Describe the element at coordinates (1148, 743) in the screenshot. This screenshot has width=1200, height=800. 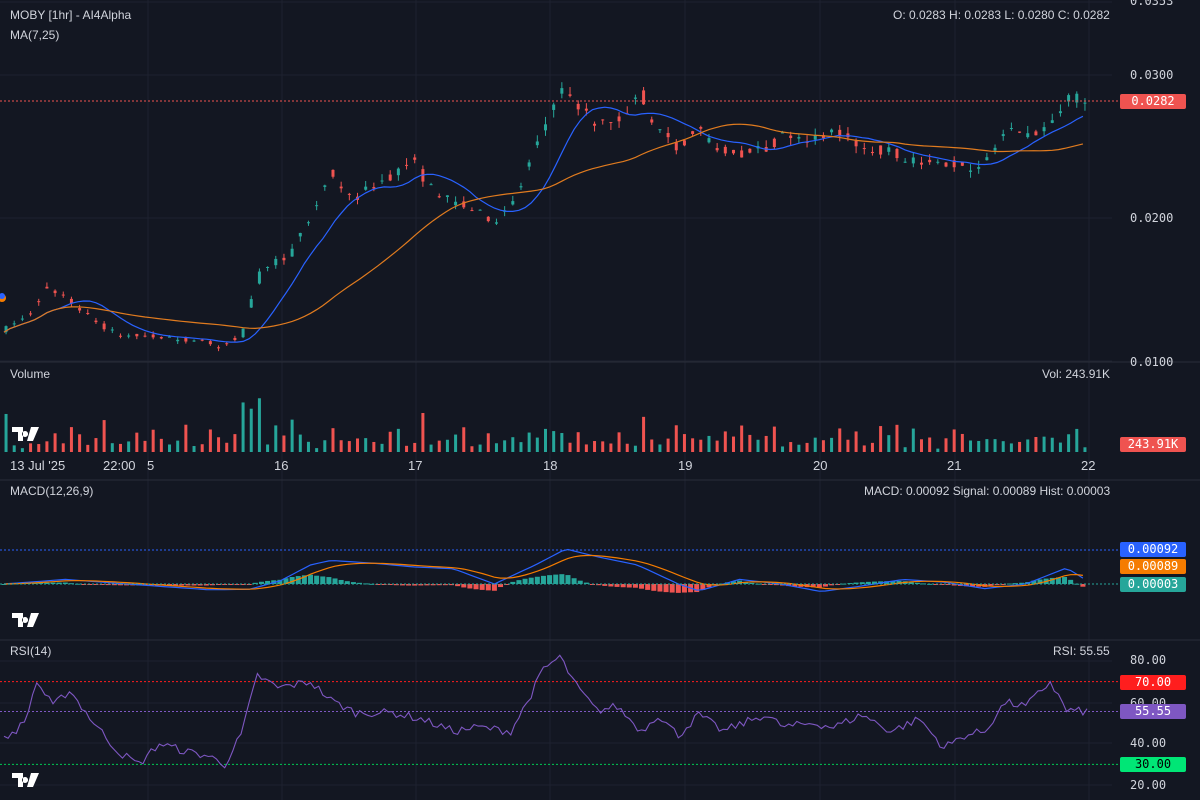
I see `rsi-tick: 40.00` at that location.